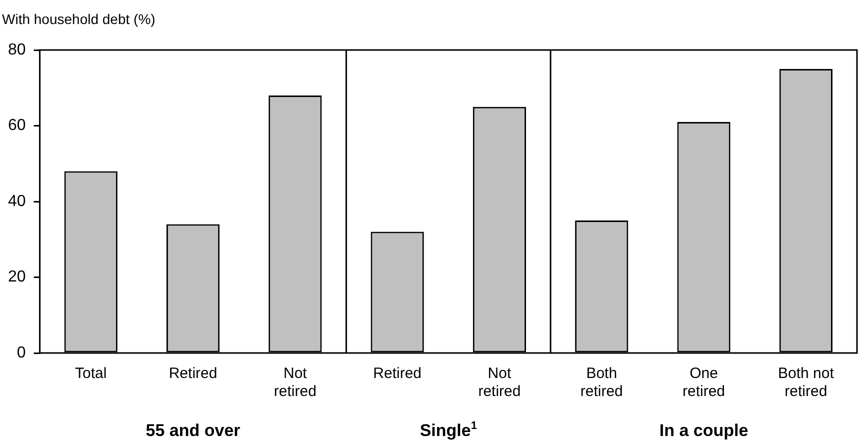  Describe the element at coordinates (806, 382) in the screenshot. I see `x-tick-label: Both not retired` at that location.